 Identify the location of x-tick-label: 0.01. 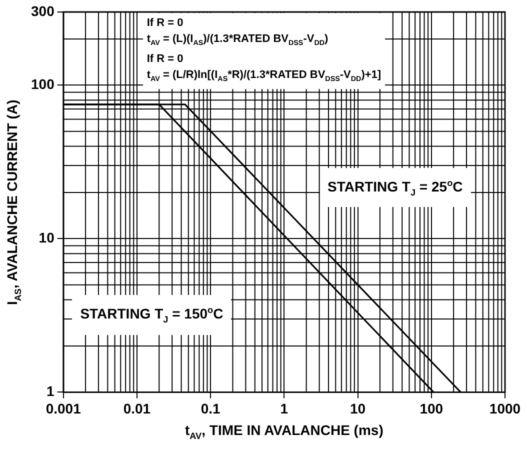
(137, 408).